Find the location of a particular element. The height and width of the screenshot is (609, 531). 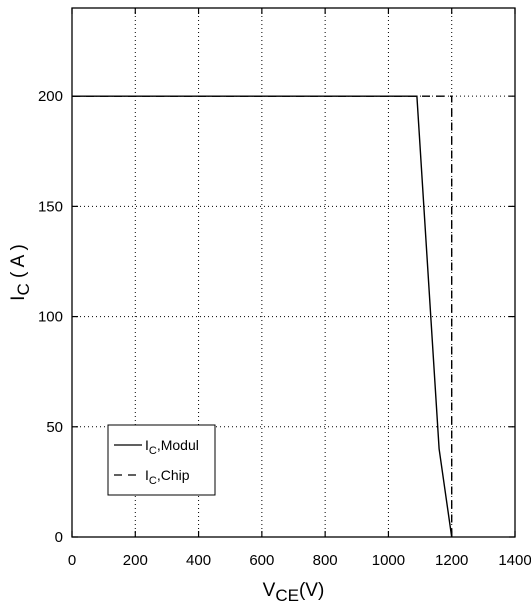

legend-label-chip-rest: ,Chip is located at coordinates (173, 475).